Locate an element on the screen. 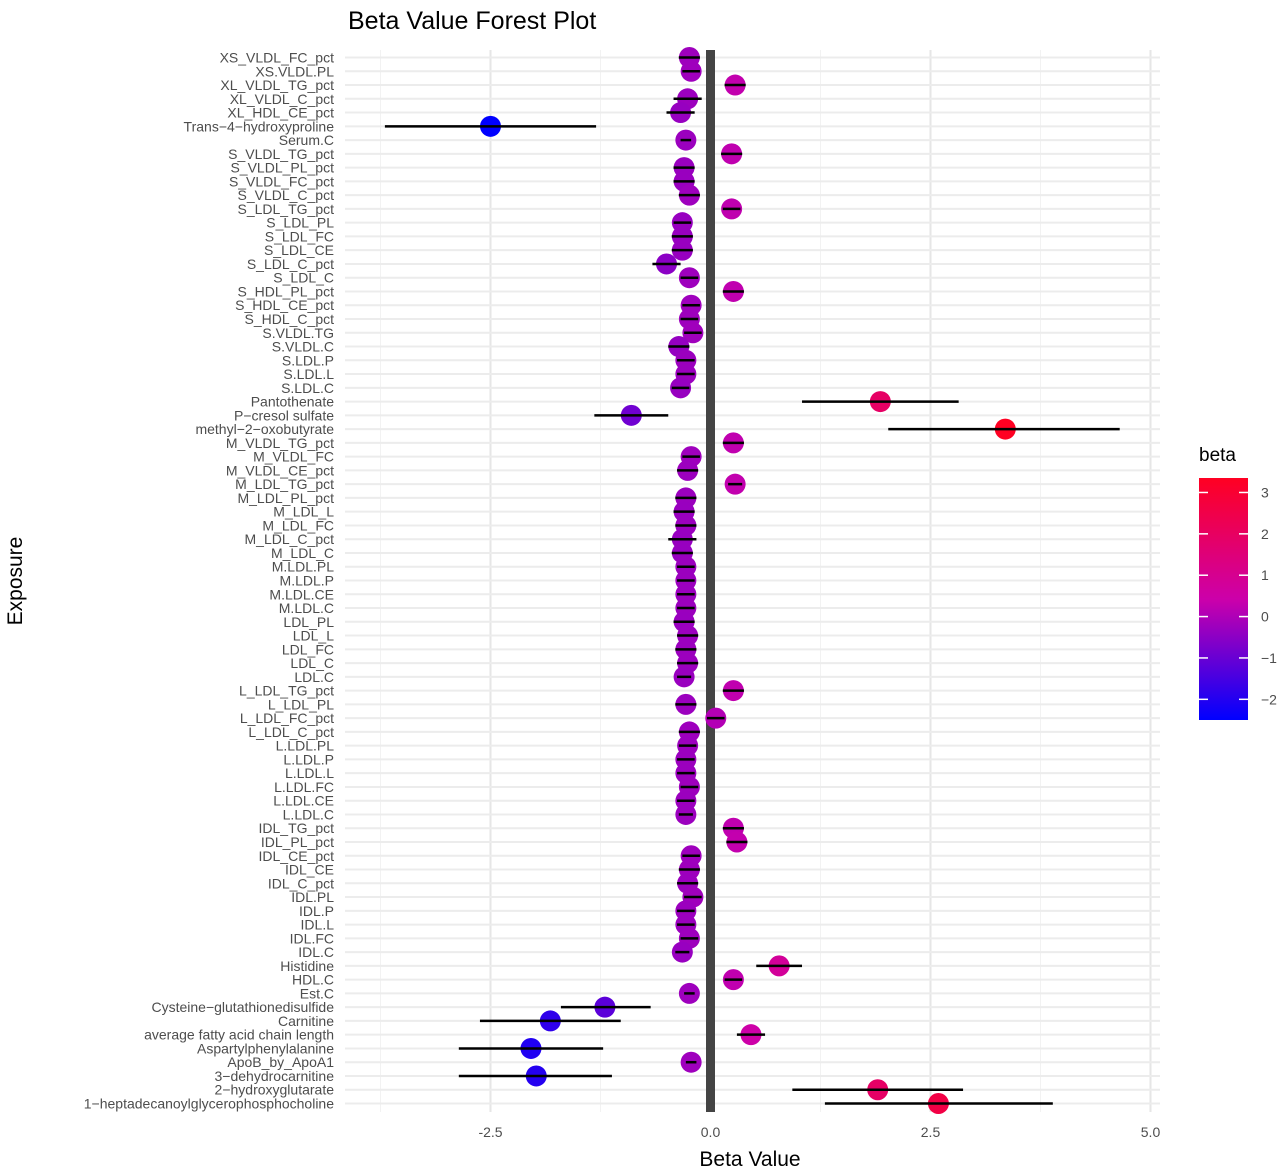 The height and width of the screenshot is (1174, 1287). y-tick-label: LDL_FC is located at coordinates (308, 649).